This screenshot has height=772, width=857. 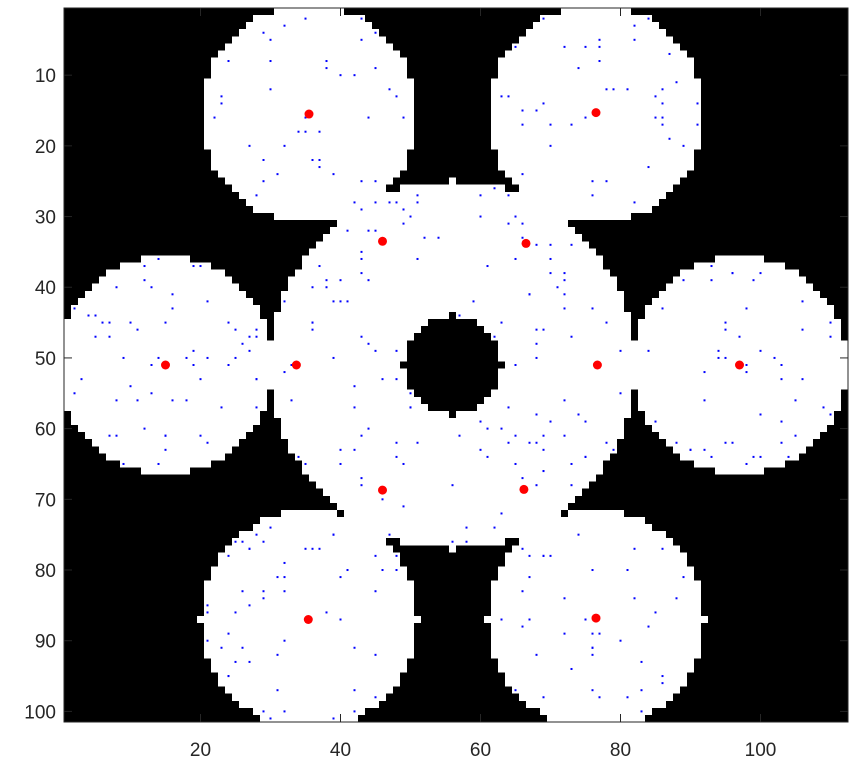 I want to click on y-tick-label: 30, so click(x=45, y=218).